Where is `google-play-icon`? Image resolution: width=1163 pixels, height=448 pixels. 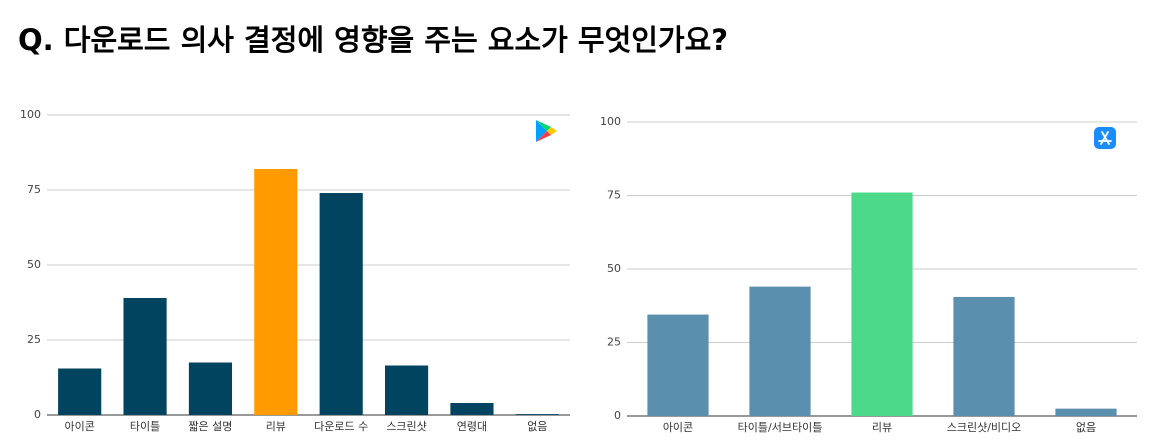 google-play-icon is located at coordinates (546, 131).